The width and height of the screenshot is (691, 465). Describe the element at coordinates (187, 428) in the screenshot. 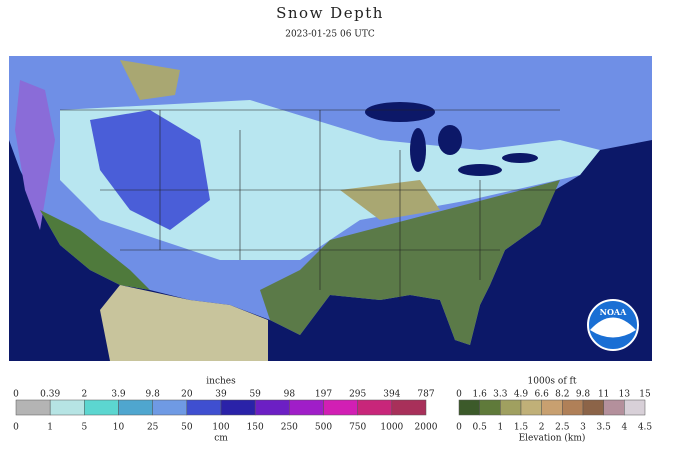

I see `legend-tick-label: 50` at that location.